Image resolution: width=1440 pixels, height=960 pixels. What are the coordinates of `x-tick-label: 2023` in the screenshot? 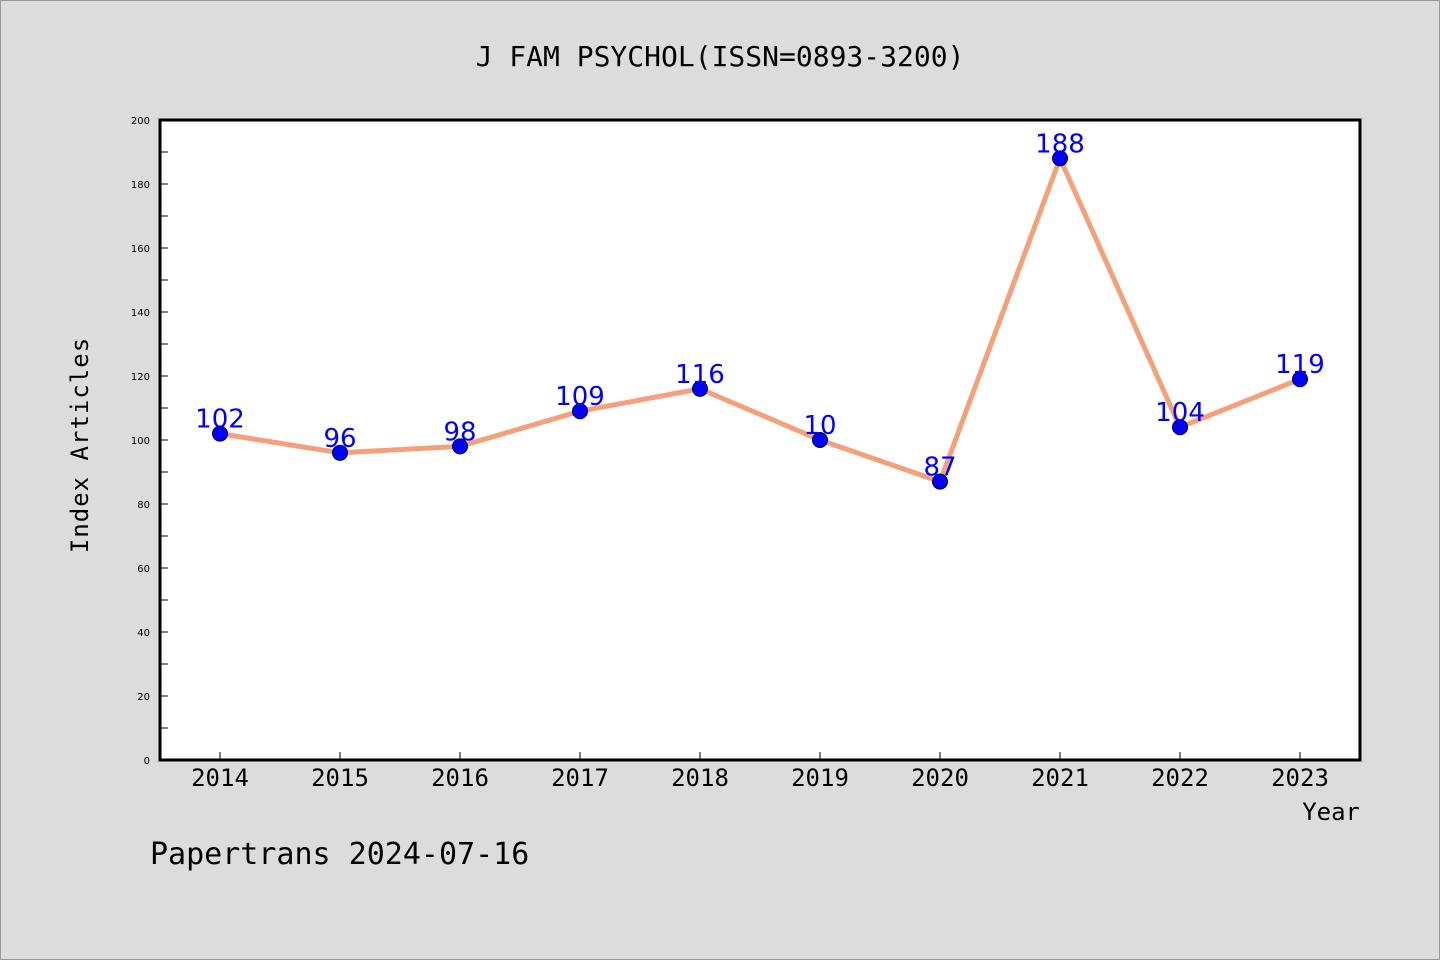 It's located at (1300, 778).